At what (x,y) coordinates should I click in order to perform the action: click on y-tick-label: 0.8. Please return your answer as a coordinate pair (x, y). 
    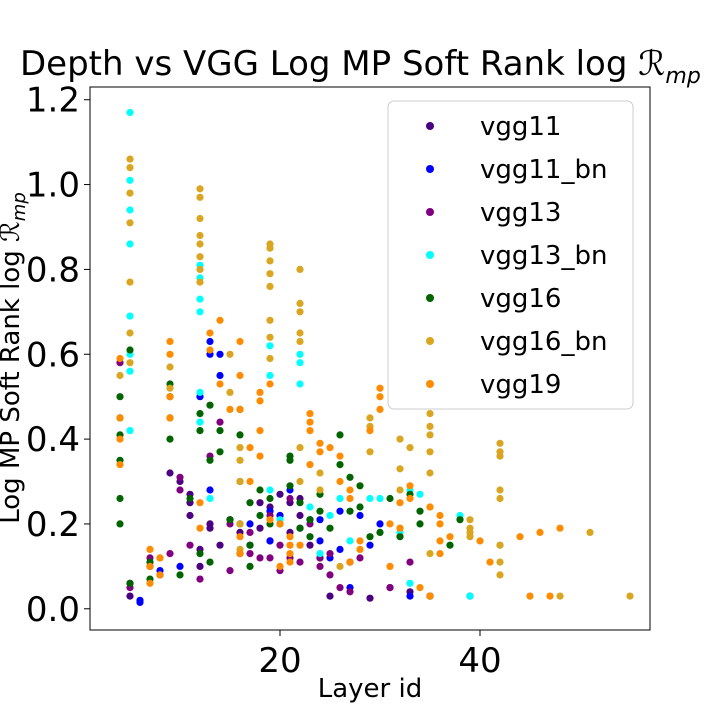
    Looking at the image, I should click on (53, 270).